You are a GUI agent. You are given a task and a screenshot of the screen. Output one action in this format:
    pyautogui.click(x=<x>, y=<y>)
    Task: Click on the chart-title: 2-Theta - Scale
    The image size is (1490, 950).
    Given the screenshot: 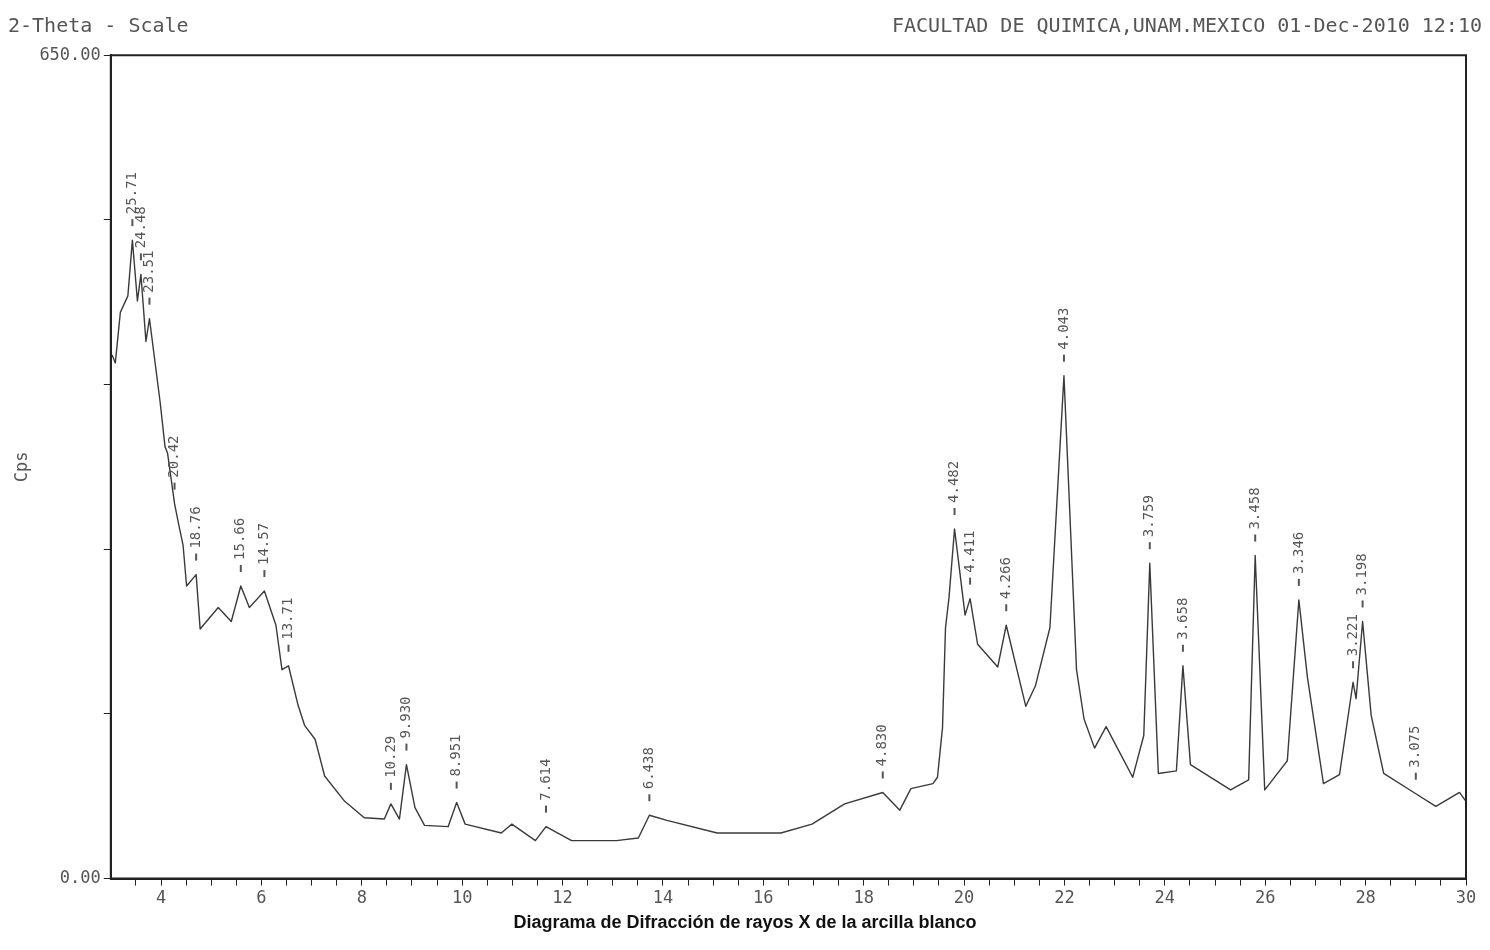 What is the action you would take?
    pyautogui.click(x=98, y=25)
    